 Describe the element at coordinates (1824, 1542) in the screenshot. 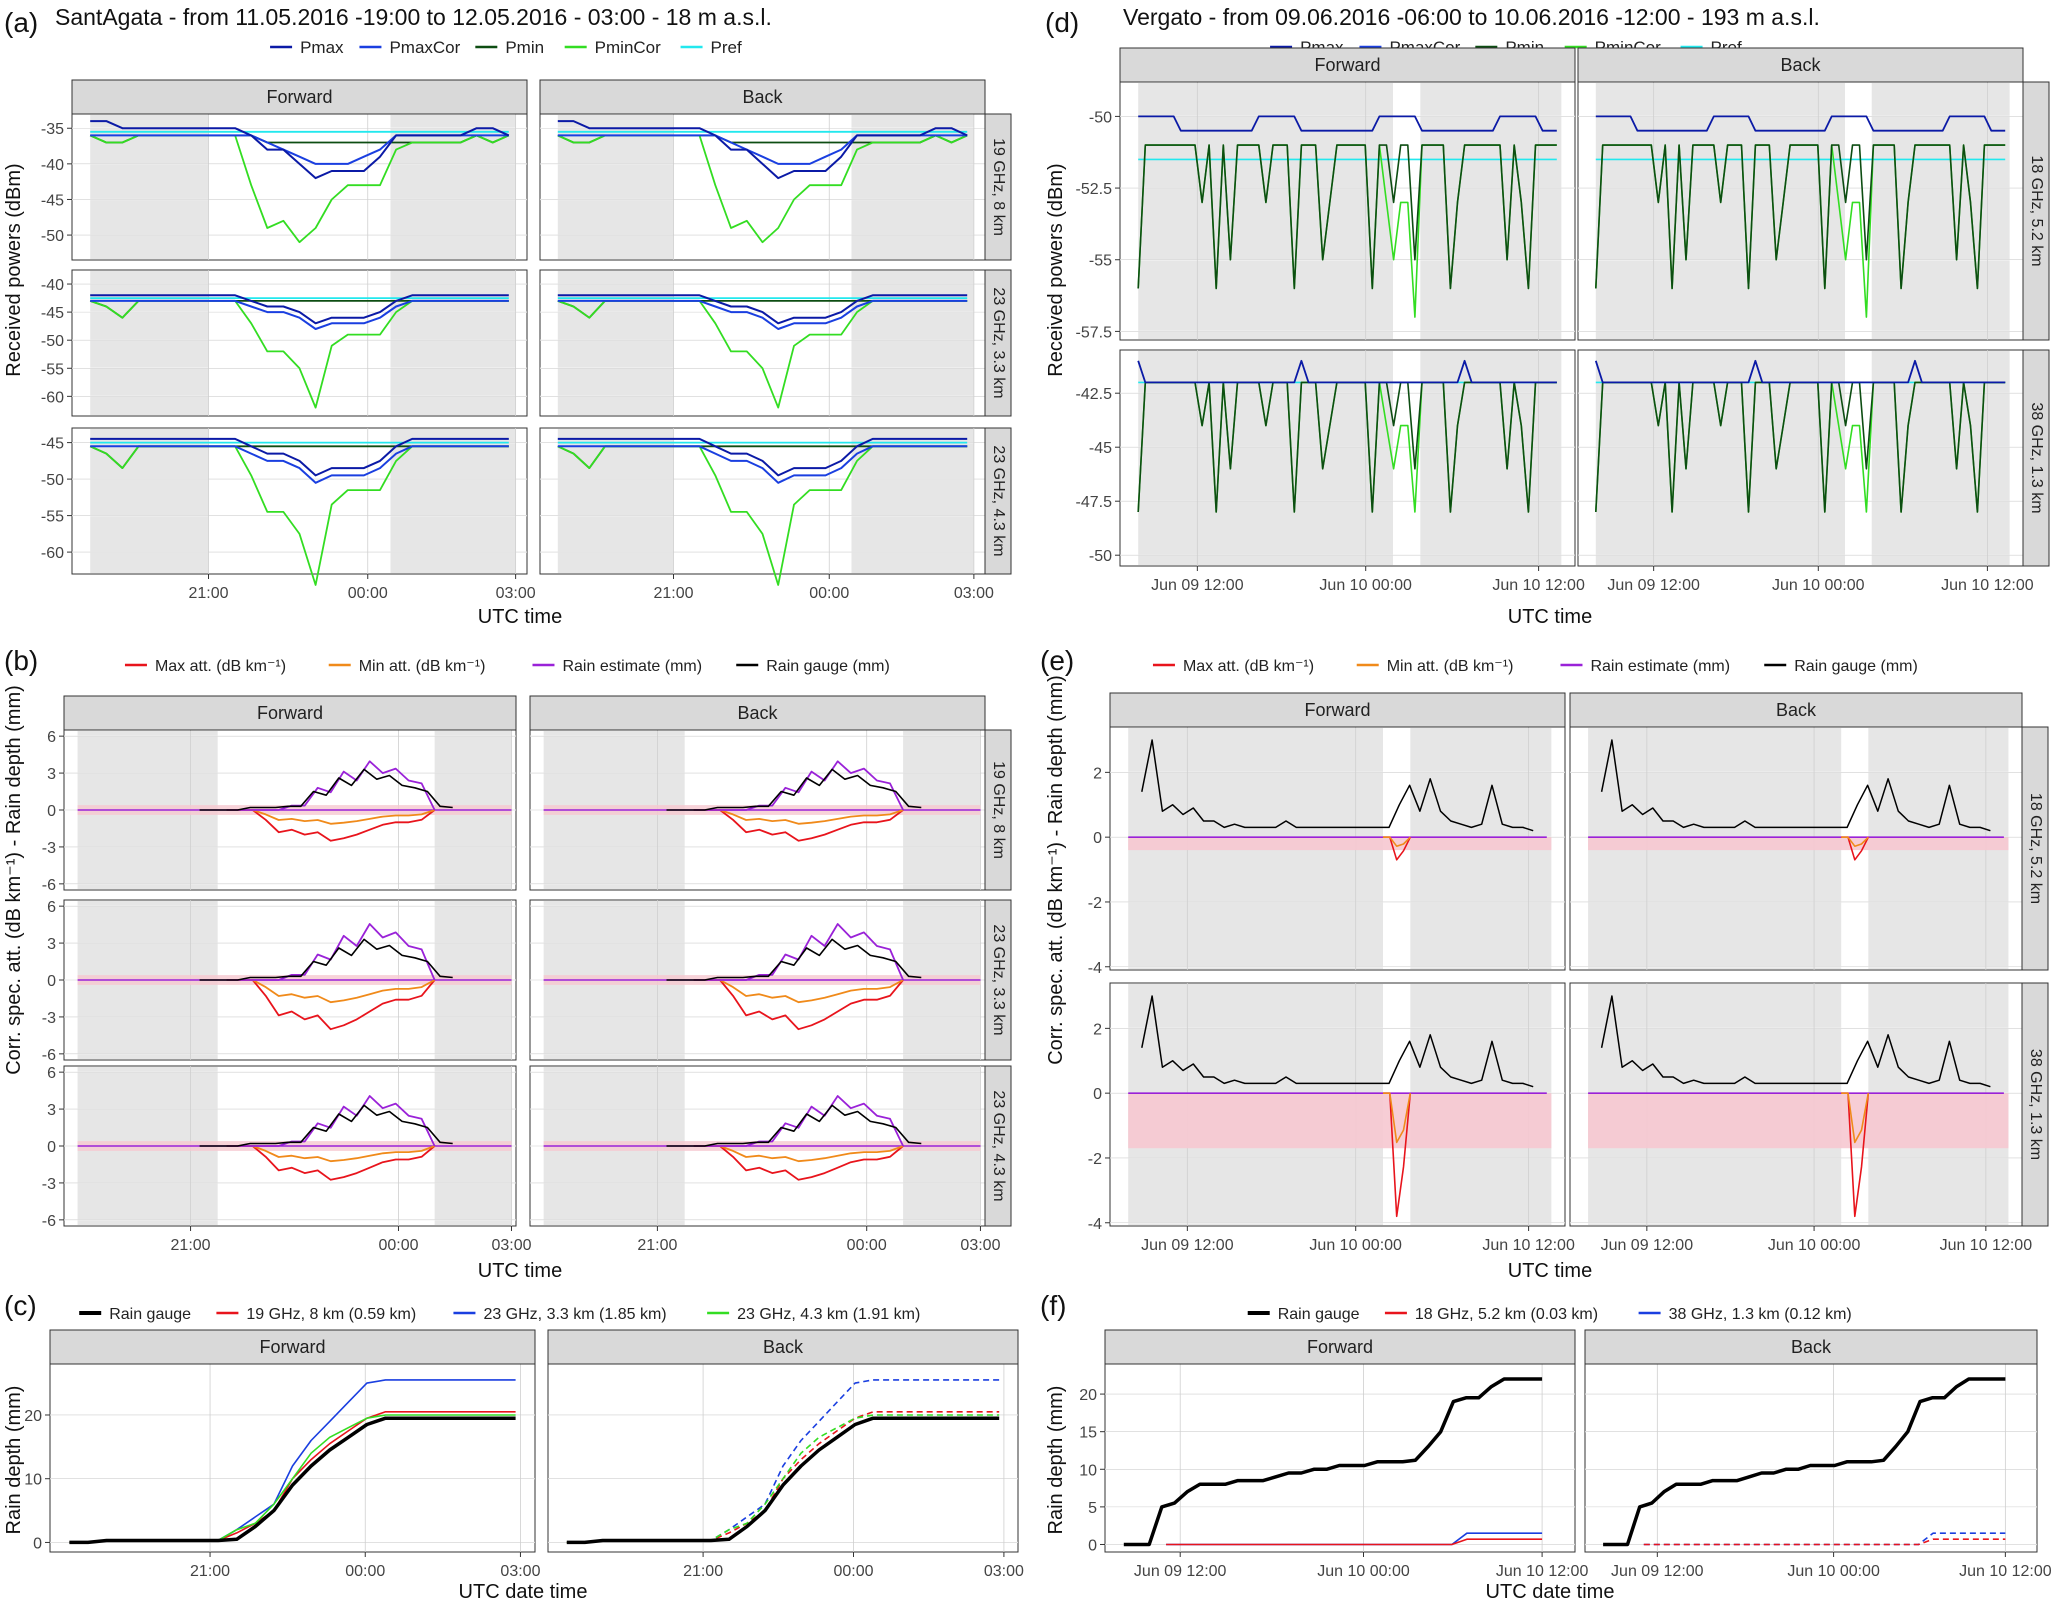

I see `series-18ghz` at that location.